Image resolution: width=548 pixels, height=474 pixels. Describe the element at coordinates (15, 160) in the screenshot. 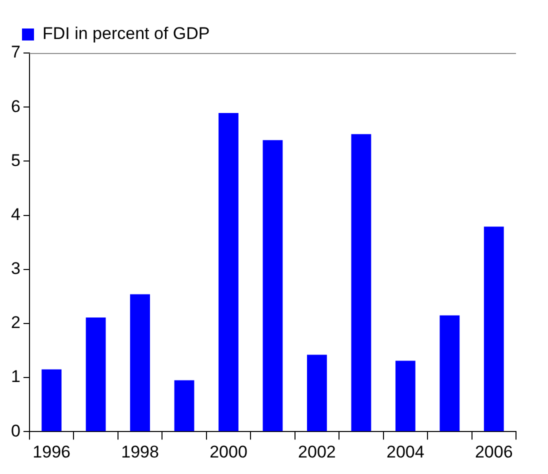

I see `y-tick-label: 5` at that location.